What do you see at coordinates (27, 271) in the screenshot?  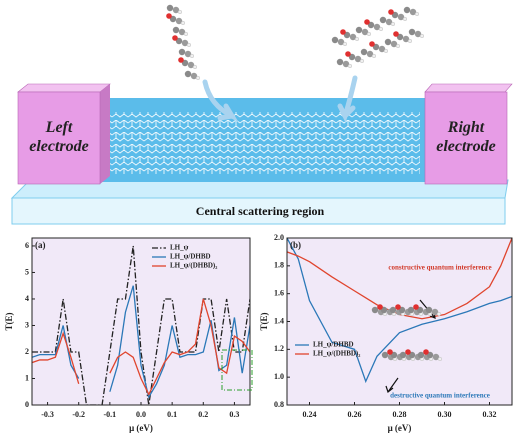 I see `y-tick-label: 5` at bounding box center [27, 271].